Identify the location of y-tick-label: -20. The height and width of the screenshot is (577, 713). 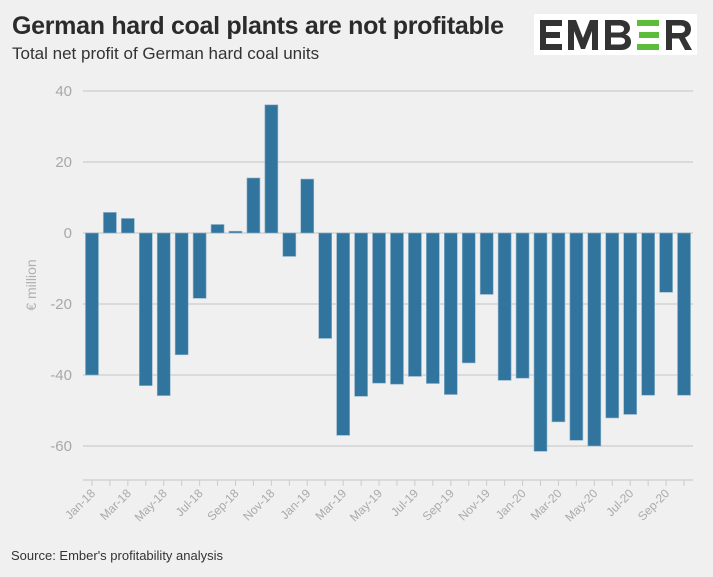
(61, 304).